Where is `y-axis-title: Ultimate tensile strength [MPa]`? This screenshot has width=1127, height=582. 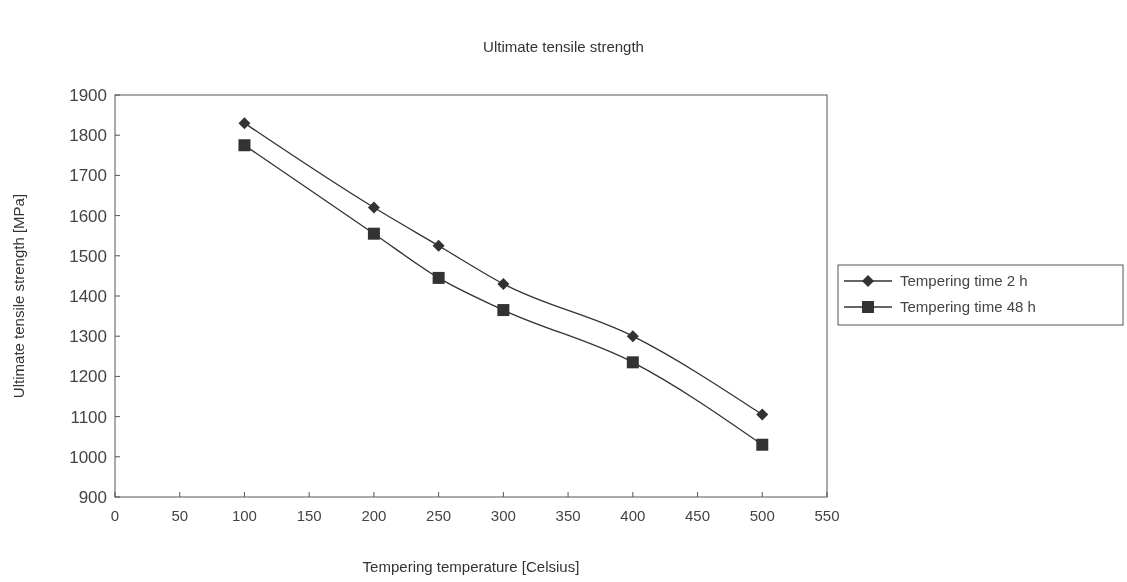 y-axis-title: Ultimate tensile strength [MPa] is located at coordinates (18, 296).